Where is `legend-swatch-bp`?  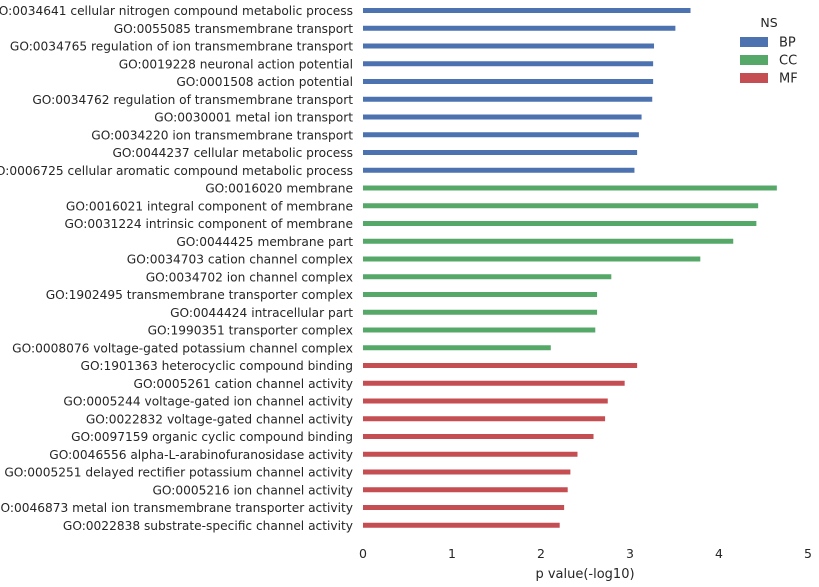 legend-swatch-bp is located at coordinates (754, 42).